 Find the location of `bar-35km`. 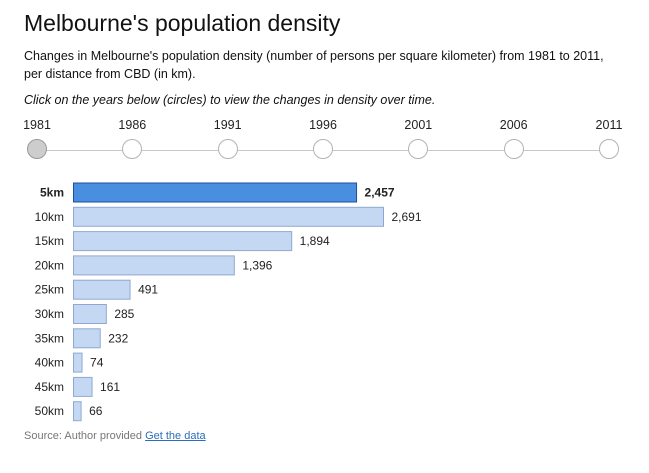

bar-35km is located at coordinates (87, 338).